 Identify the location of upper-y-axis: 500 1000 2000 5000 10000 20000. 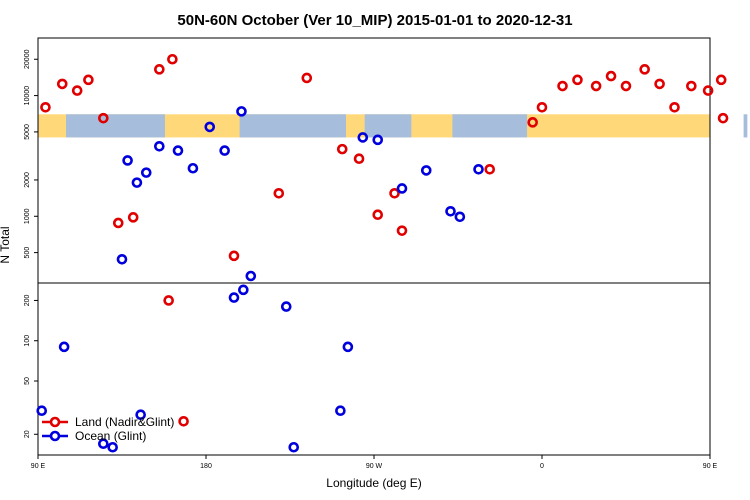
(31, 153).